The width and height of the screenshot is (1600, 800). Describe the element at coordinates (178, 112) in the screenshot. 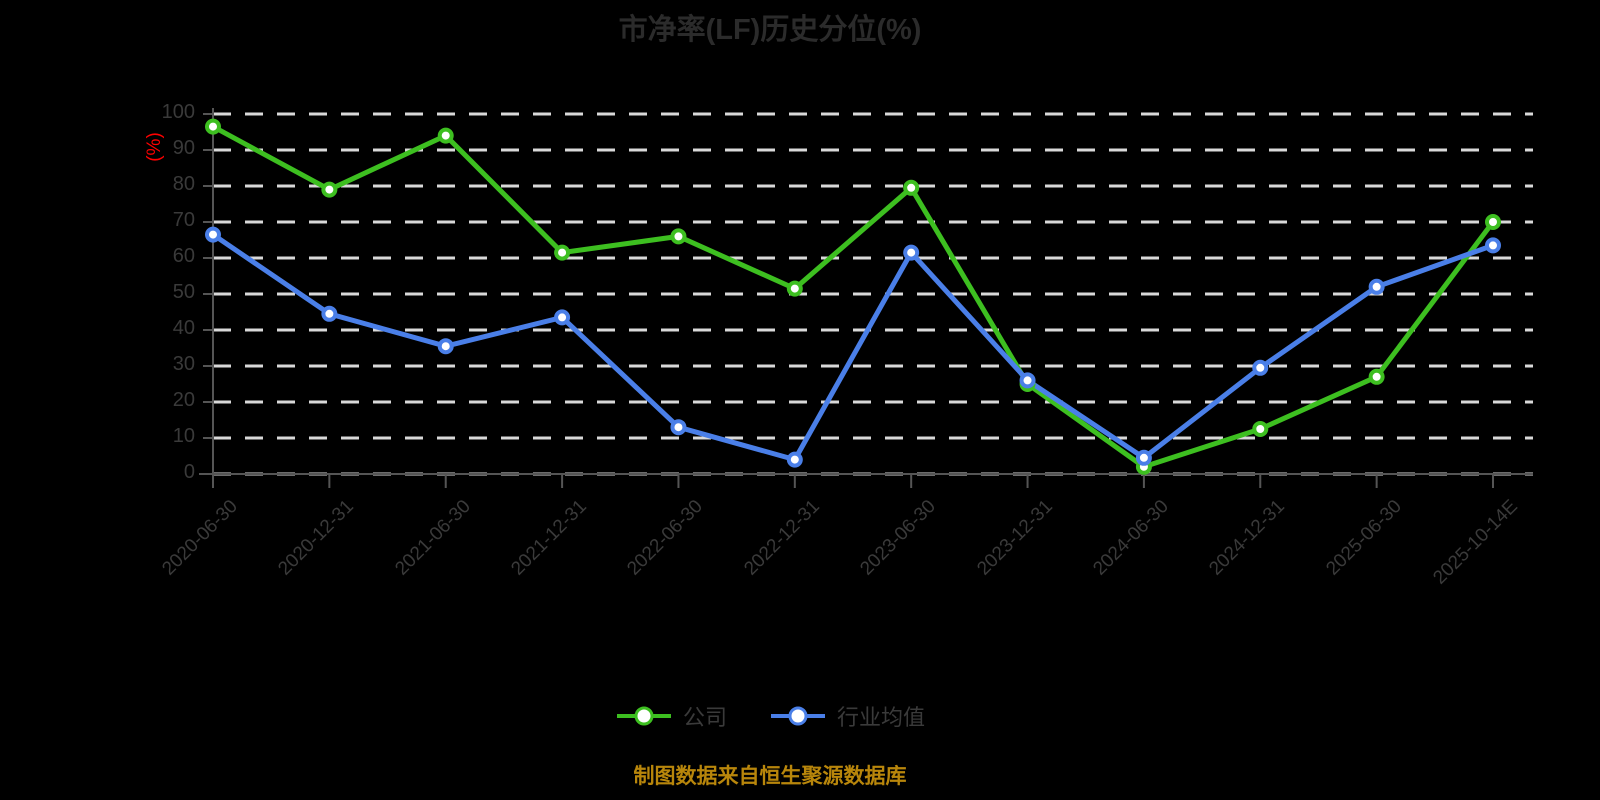

I see `y-tick-label: 100` at that location.